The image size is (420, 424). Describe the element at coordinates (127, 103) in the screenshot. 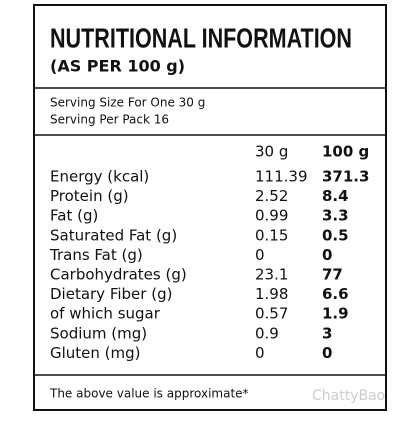

I see `serving-size: Serving Size For One 30 g` at that location.